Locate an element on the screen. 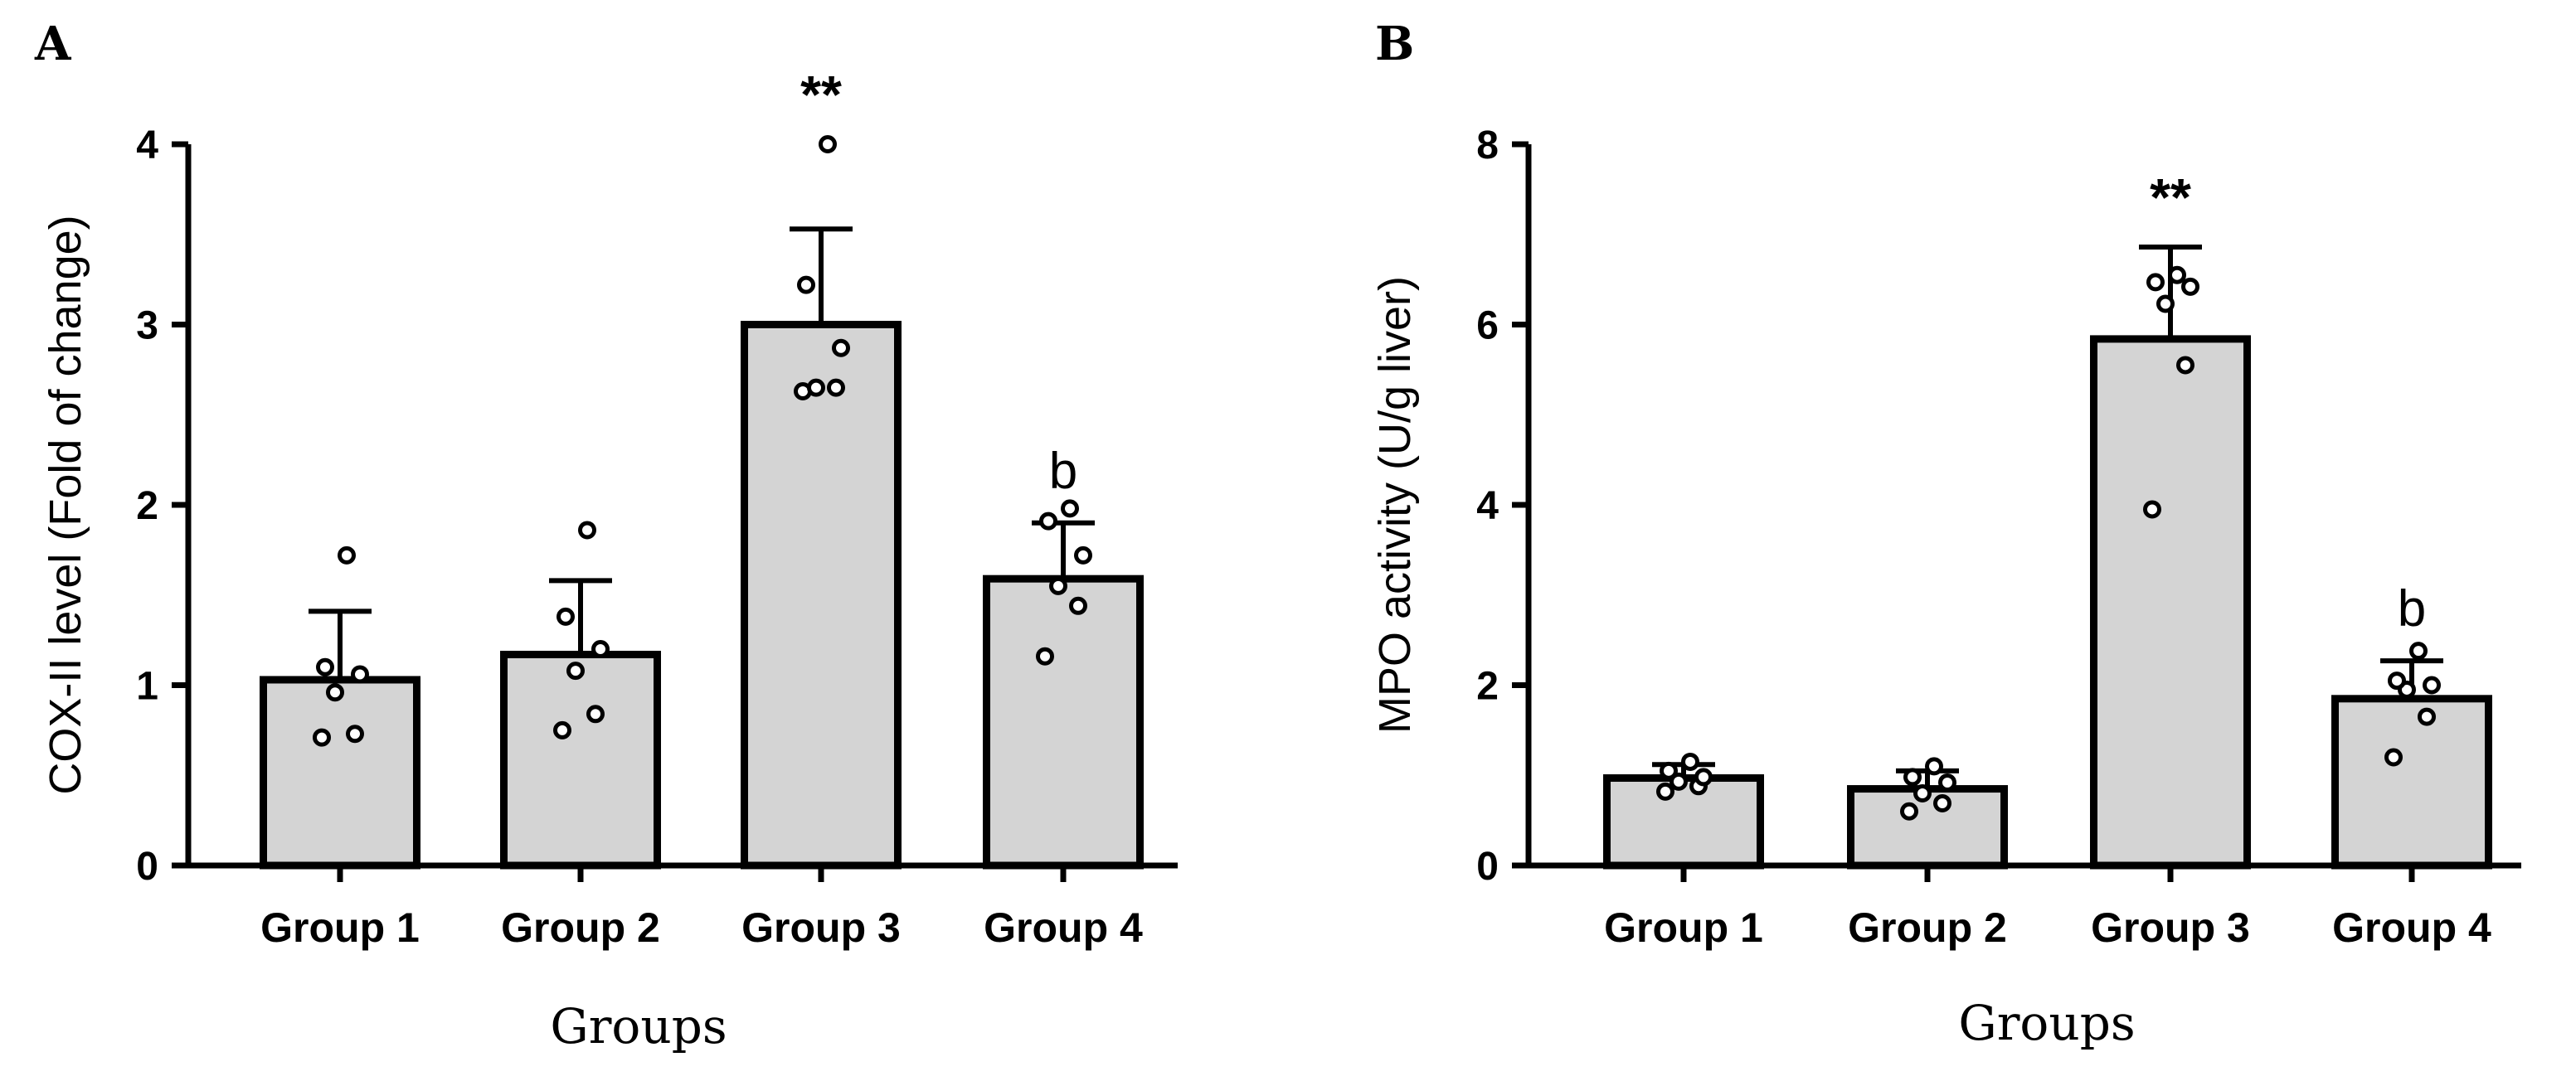 The height and width of the screenshot is (1086, 2576). y-tick-label: 8 is located at coordinates (1488, 145).